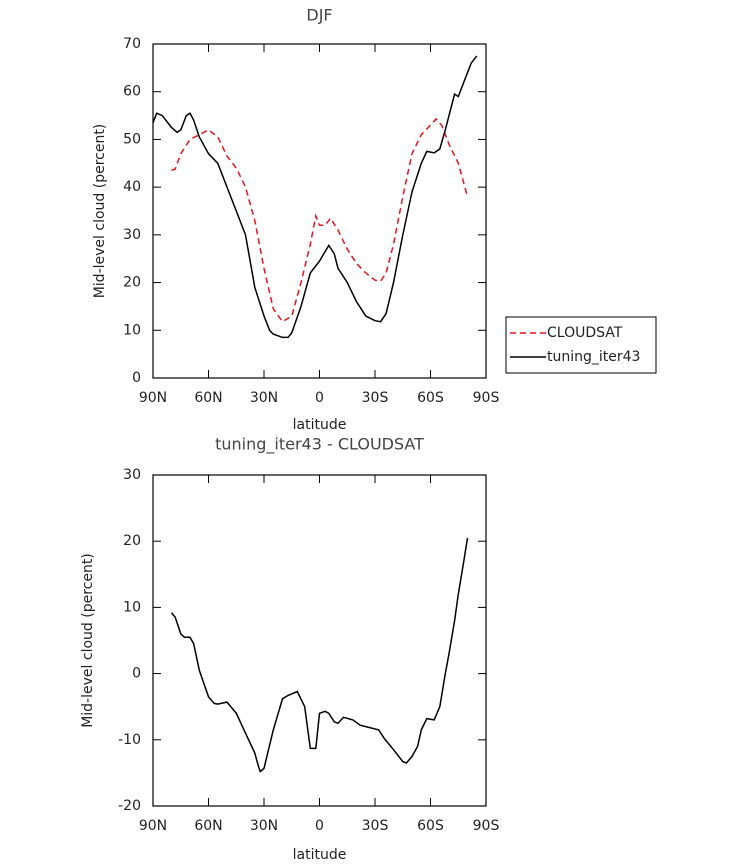 Image resolution: width=733 pixels, height=866 pixels. Describe the element at coordinates (319, 445) in the screenshot. I see `chart-title: tuning_iter43 - CLOUDSAT` at that location.